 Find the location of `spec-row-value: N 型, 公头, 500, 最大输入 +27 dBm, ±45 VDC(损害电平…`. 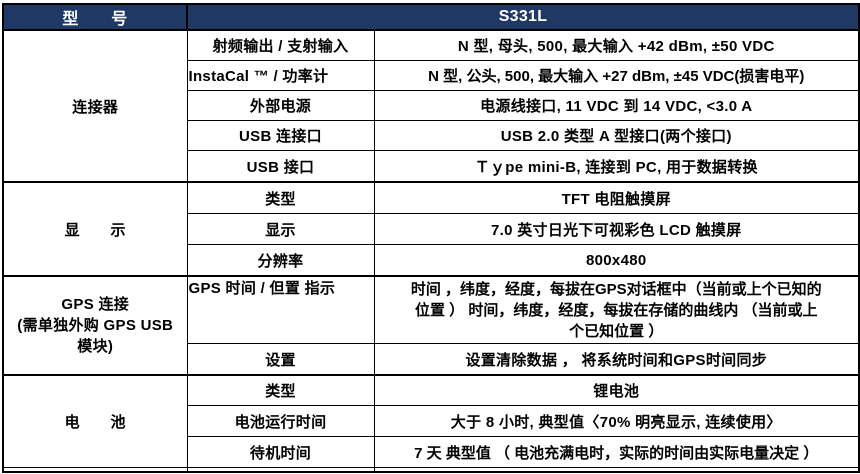

spec-row-value: N 型, 公头, 500, 最大输入 +27 dBm, ±45 VDC(损害电平… is located at coordinates (616, 75).